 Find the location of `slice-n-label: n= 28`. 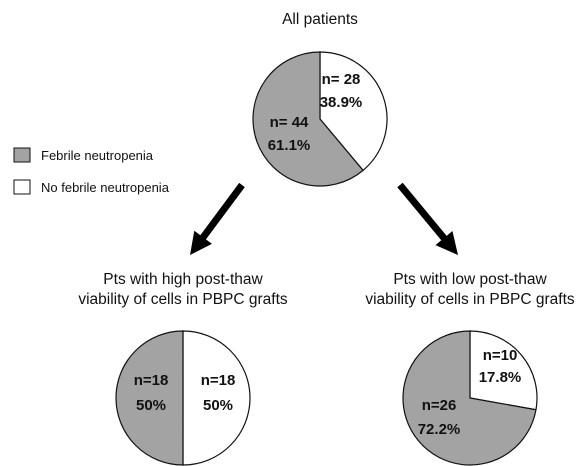

slice-n-label: n= 28 is located at coordinates (341, 79).